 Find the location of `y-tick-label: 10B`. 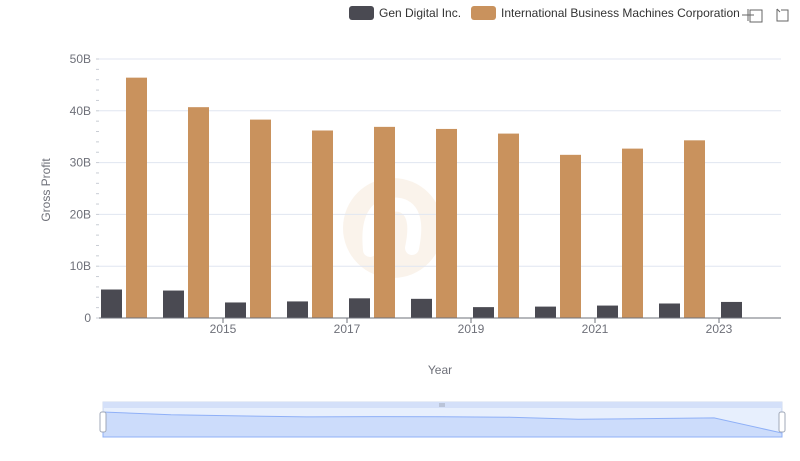

y-tick-label: 10B is located at coordinates (80, 266).